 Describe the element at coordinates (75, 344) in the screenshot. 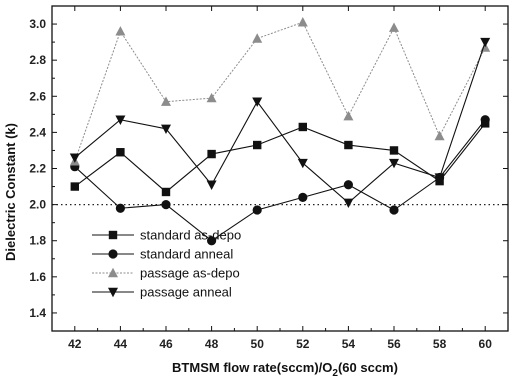

I see `x-tick-label: 42` at that location.